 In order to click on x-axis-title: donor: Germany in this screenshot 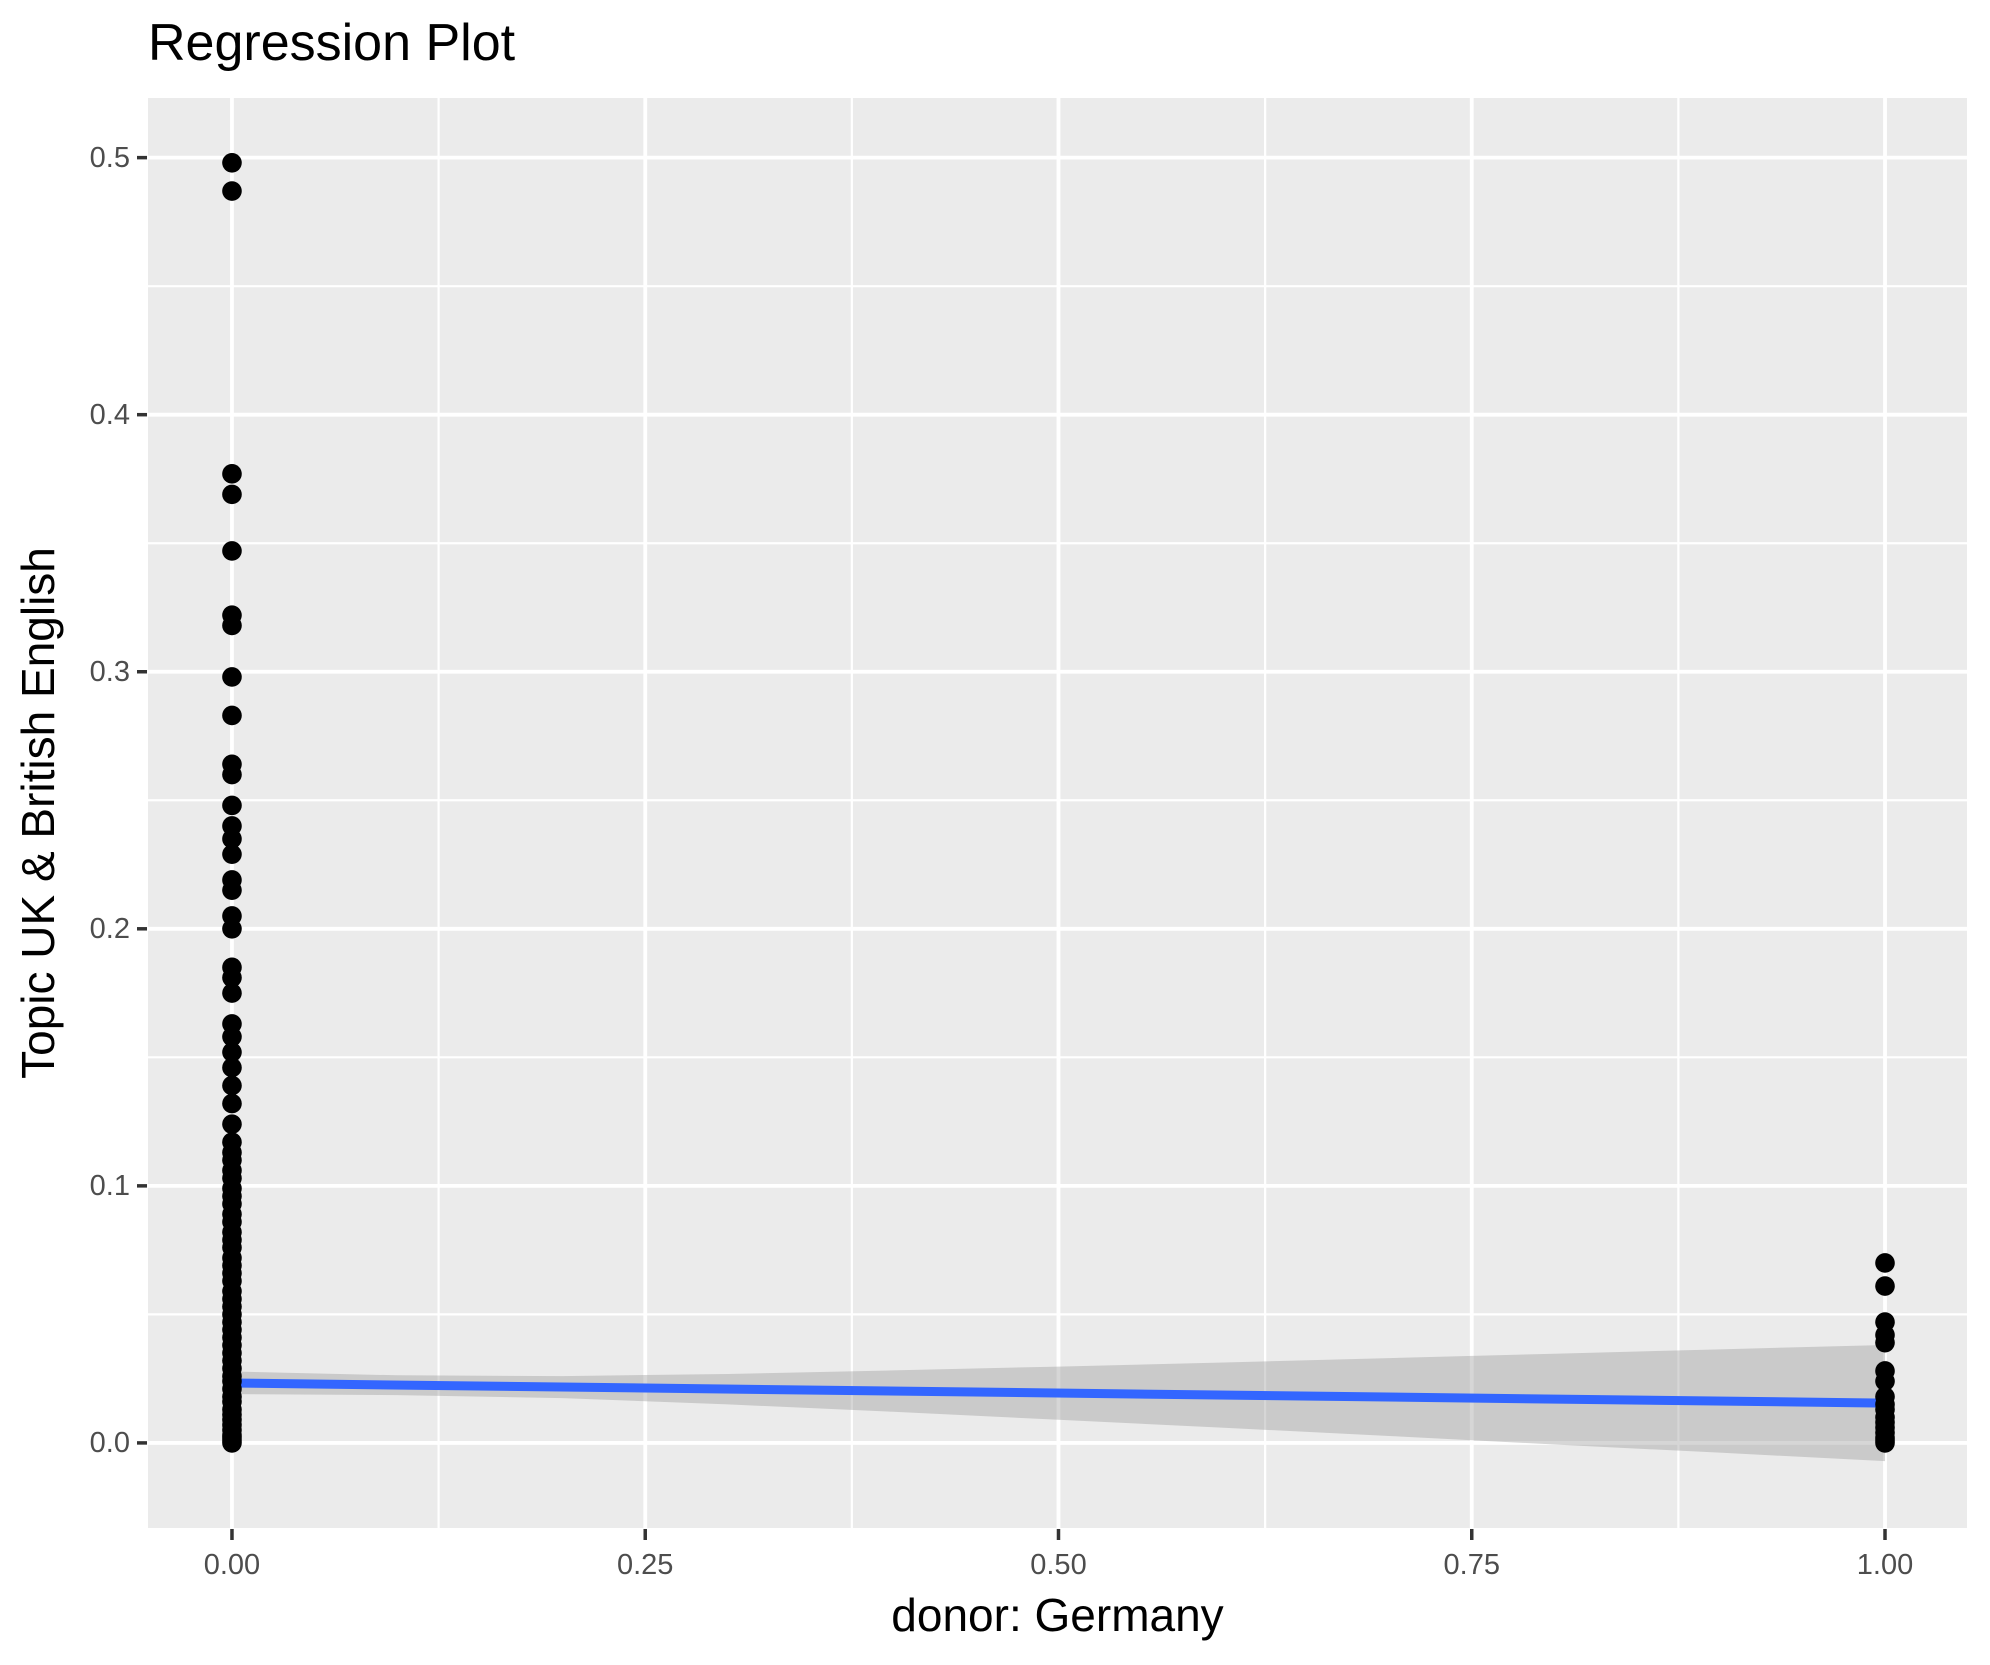, I will do `click(1057, 1615)`.